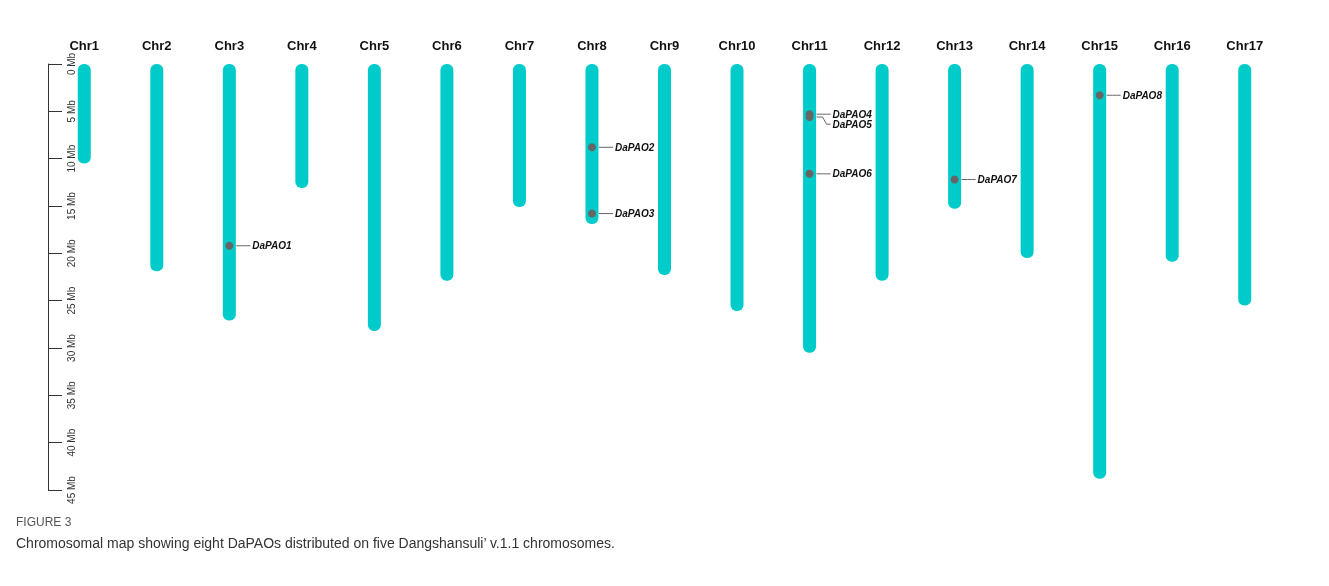  What do you see at coordinates (997, 179) in the screenshot?
I see `annotation: DaPAO7` at bounding box center [997, 179].